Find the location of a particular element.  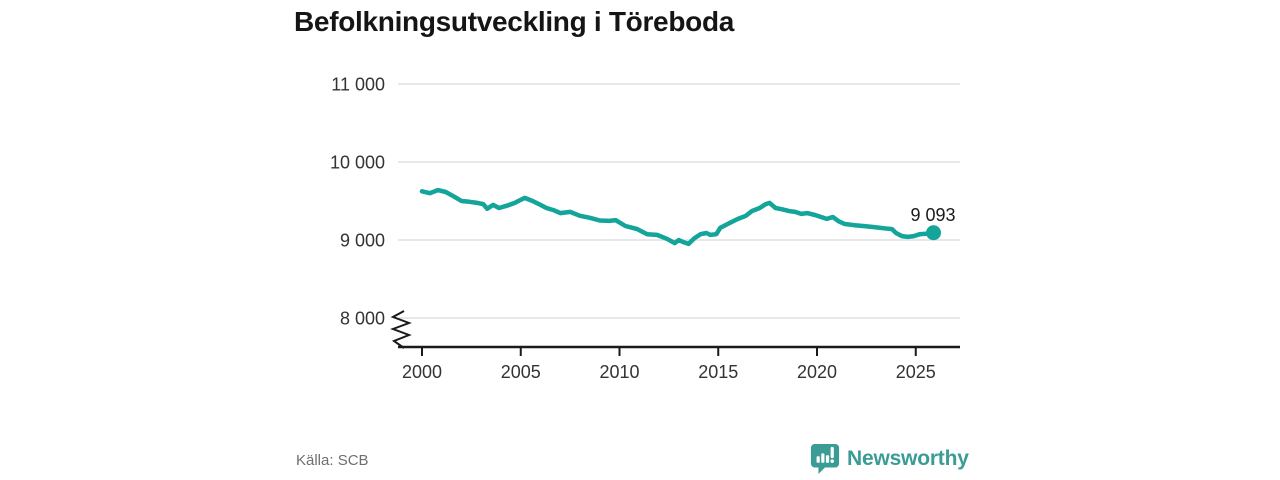

chart-title: Befolkningsutveckling i Töreboda is located at coordinates (514, 21).